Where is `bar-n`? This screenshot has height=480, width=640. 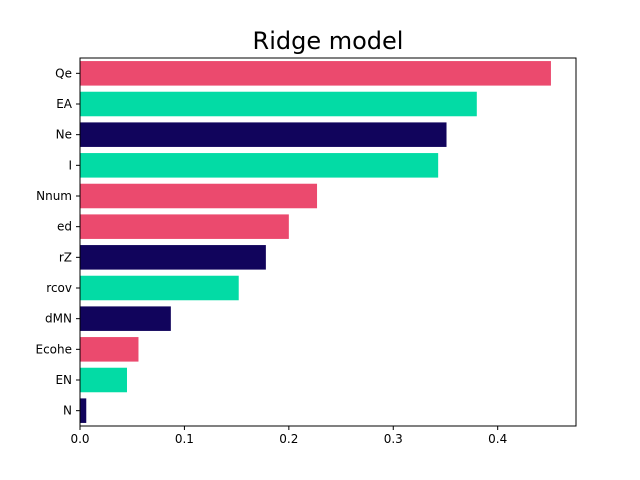 bar-n is located at coordinates (83, 410).